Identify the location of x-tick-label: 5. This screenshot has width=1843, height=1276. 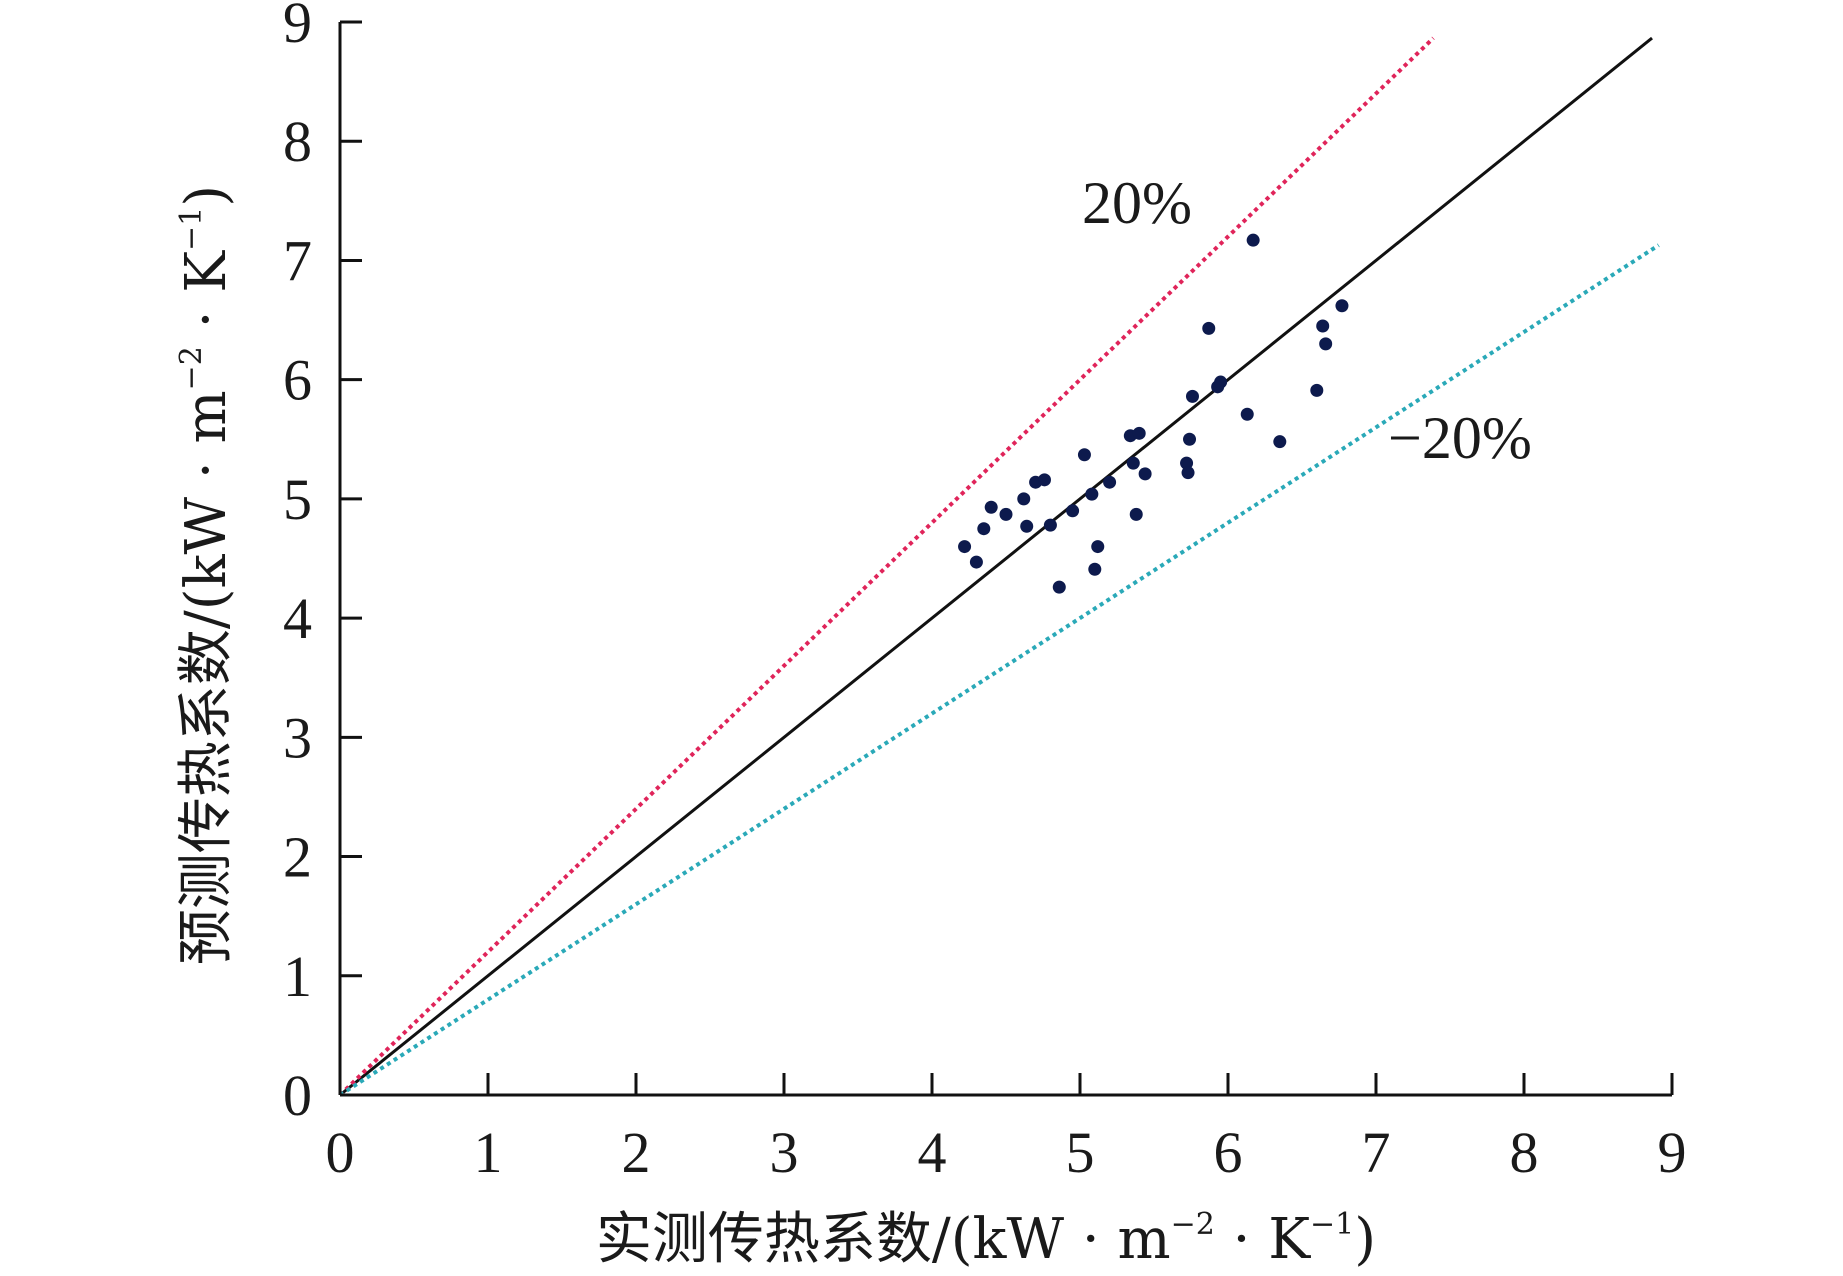
(1080, 1152).